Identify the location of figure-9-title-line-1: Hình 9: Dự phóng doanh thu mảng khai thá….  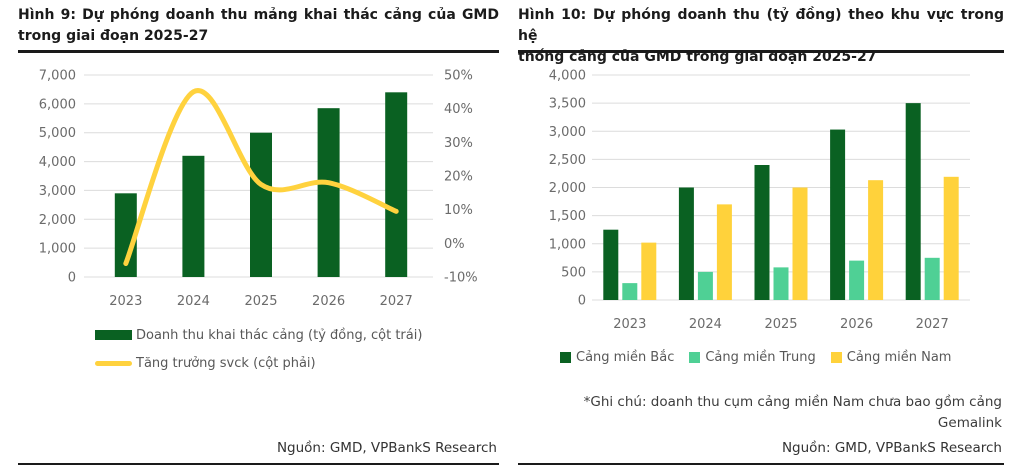
(258, 15).